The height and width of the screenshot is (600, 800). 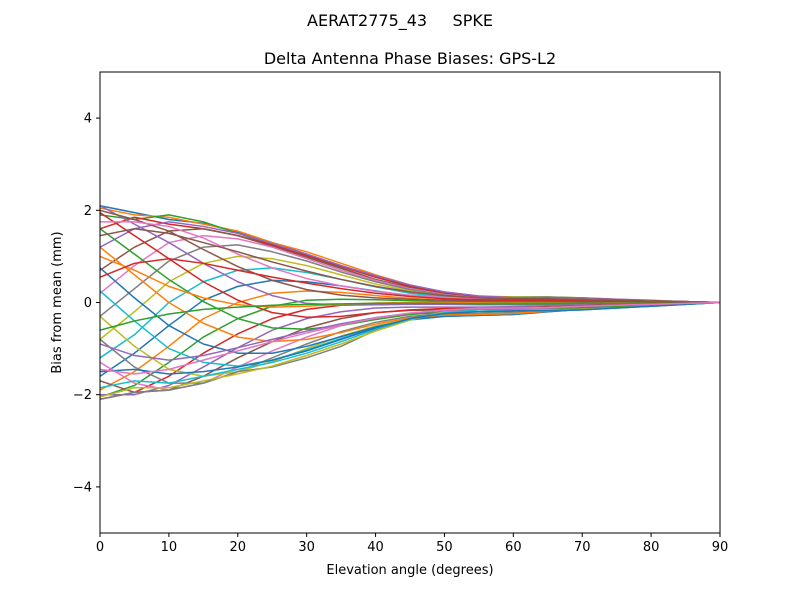 What do you see at coordinates (720, 547) in the screenshot?
I see `x-tick-label: 90` at bounding box center [720, 547].